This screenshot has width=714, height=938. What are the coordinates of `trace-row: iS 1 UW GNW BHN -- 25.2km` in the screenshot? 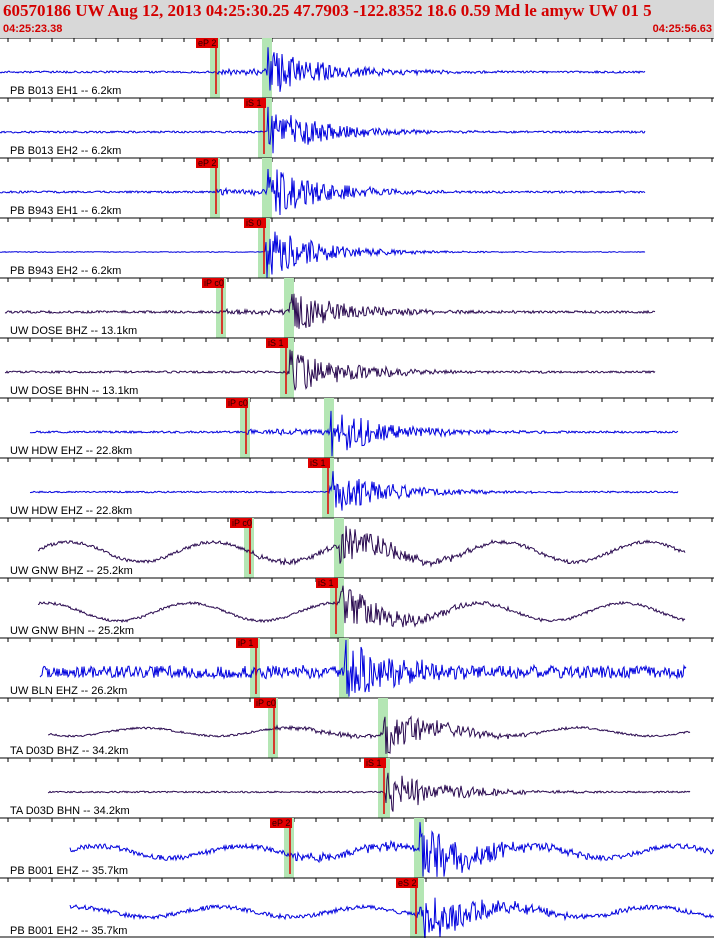 It's located at (357, 607).